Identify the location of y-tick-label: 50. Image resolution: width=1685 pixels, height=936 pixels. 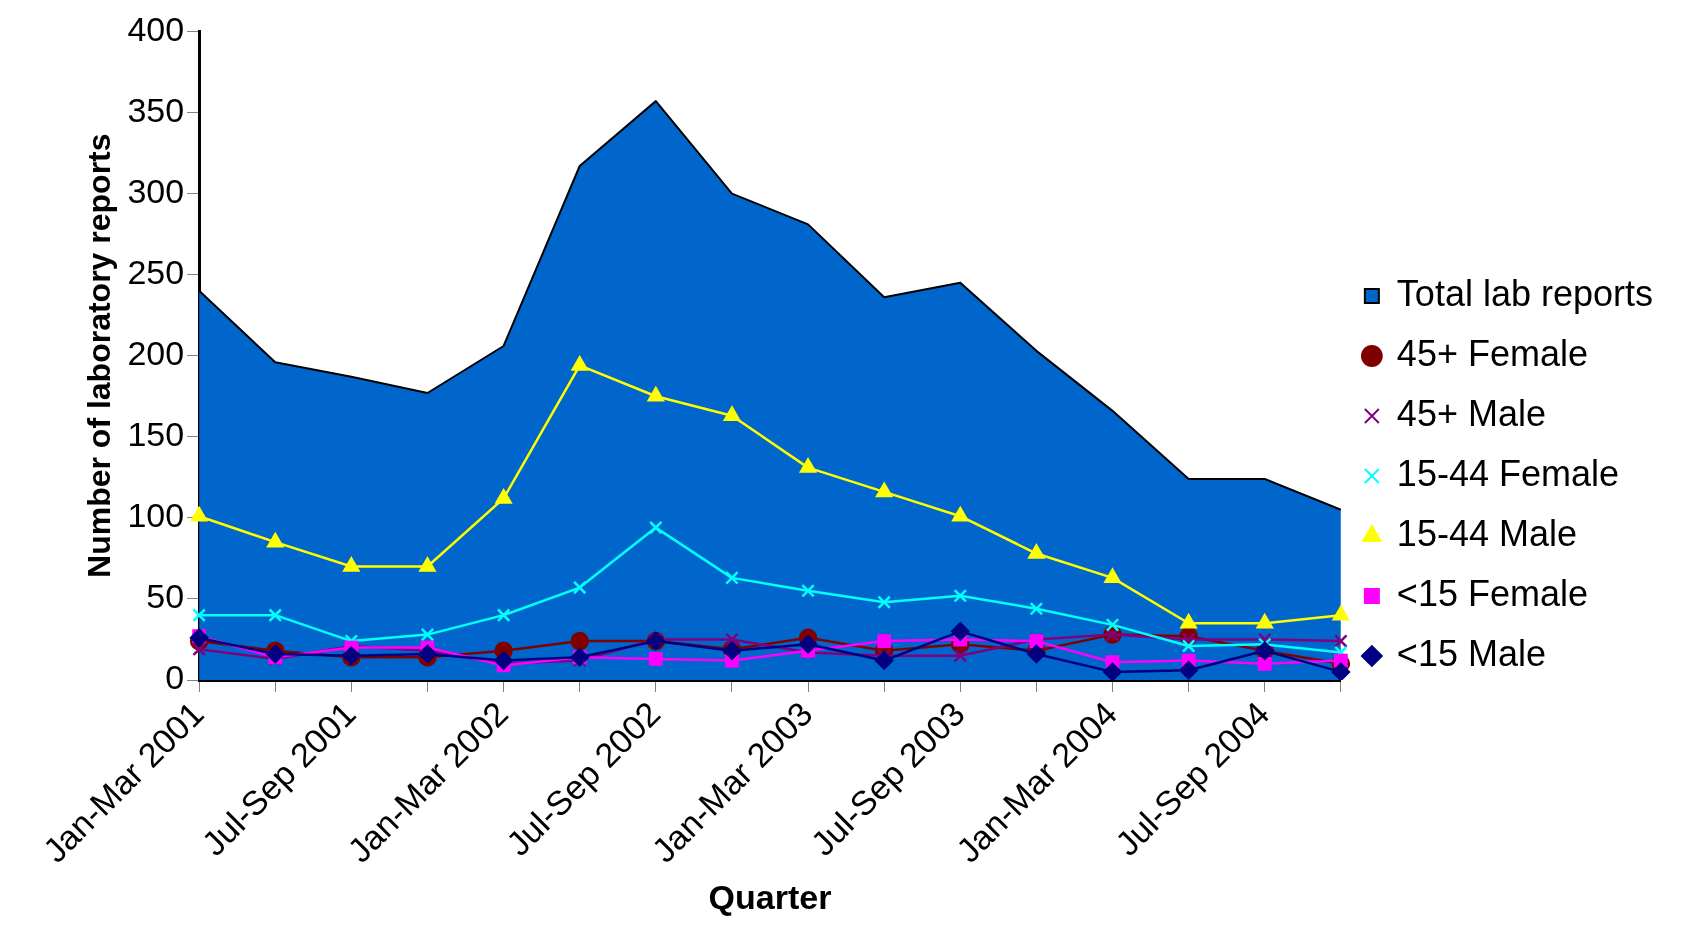
(165, 596).